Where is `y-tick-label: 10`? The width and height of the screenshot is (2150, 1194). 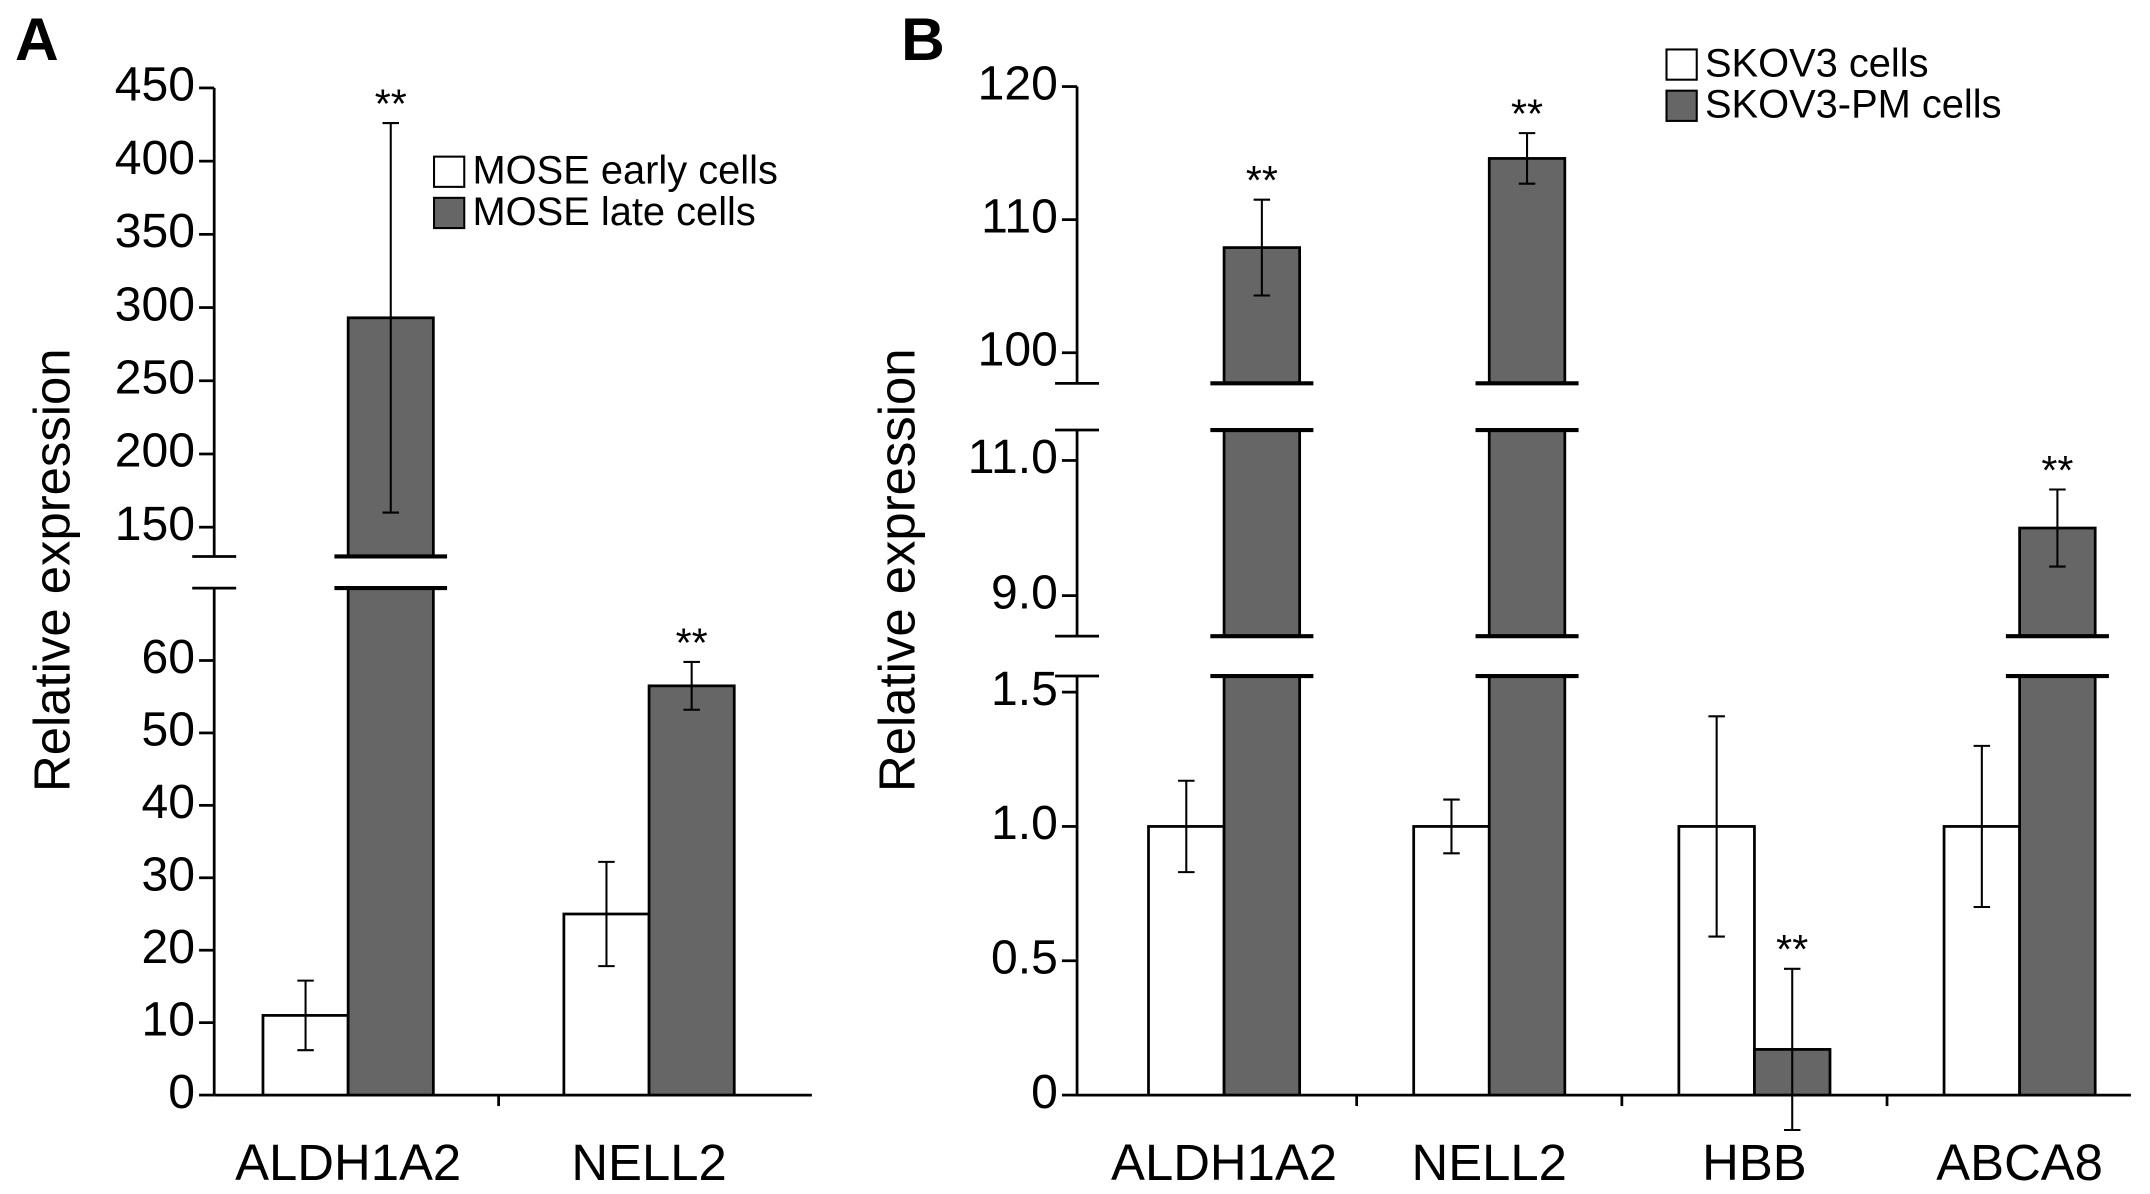
y-tick-label: 10 is located at coordinates (167, 1019).